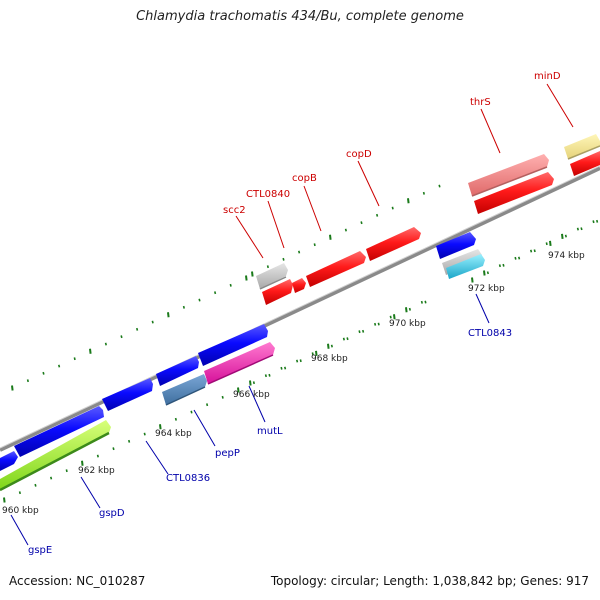 The height and width of the screenshot is (600, 600). I want to click on gene-label-thrs: thrS, so click(480, 102).